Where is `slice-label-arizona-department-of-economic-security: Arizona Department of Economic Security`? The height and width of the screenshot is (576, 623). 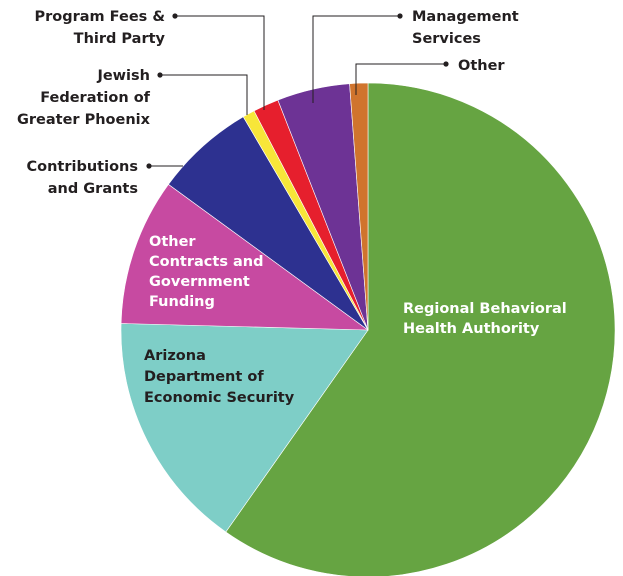
slice-label-arizona-department-of-economic-security: Arizona Department of Economic Security is located at coordinates (219, 377).